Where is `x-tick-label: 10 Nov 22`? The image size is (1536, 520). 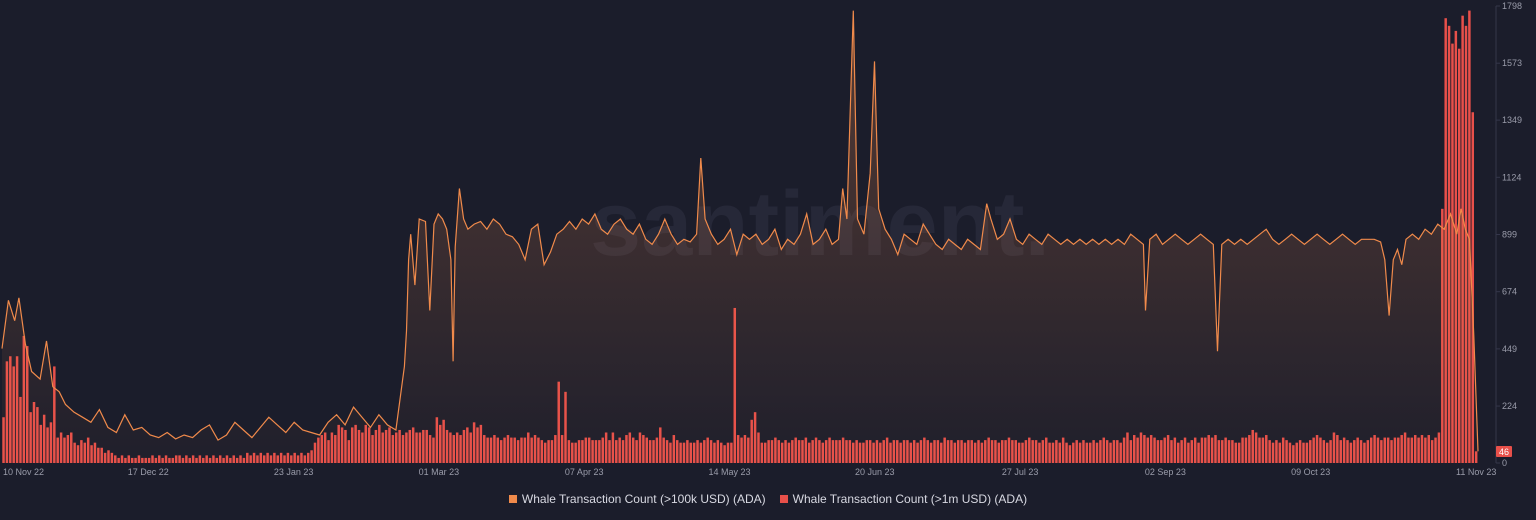
x-tick-label: 10 Nov 22 is located at coordinates (23, 472).